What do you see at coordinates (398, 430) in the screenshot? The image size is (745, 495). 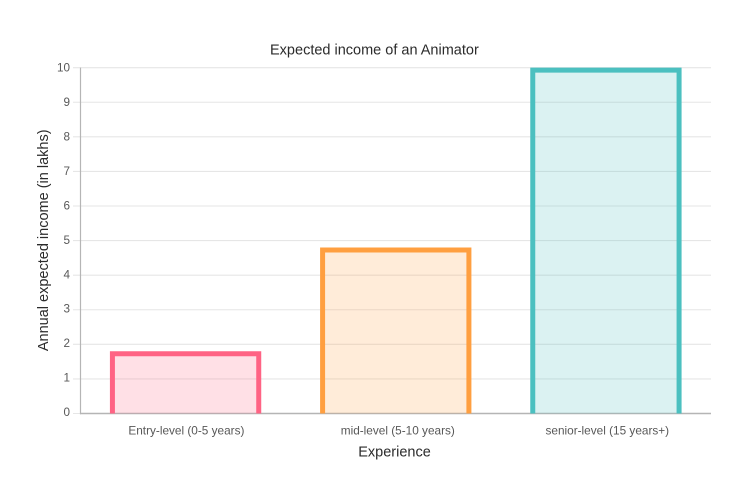 I see `svg-text: mid-level (5-10 years)` at bounding box center [398, 430].